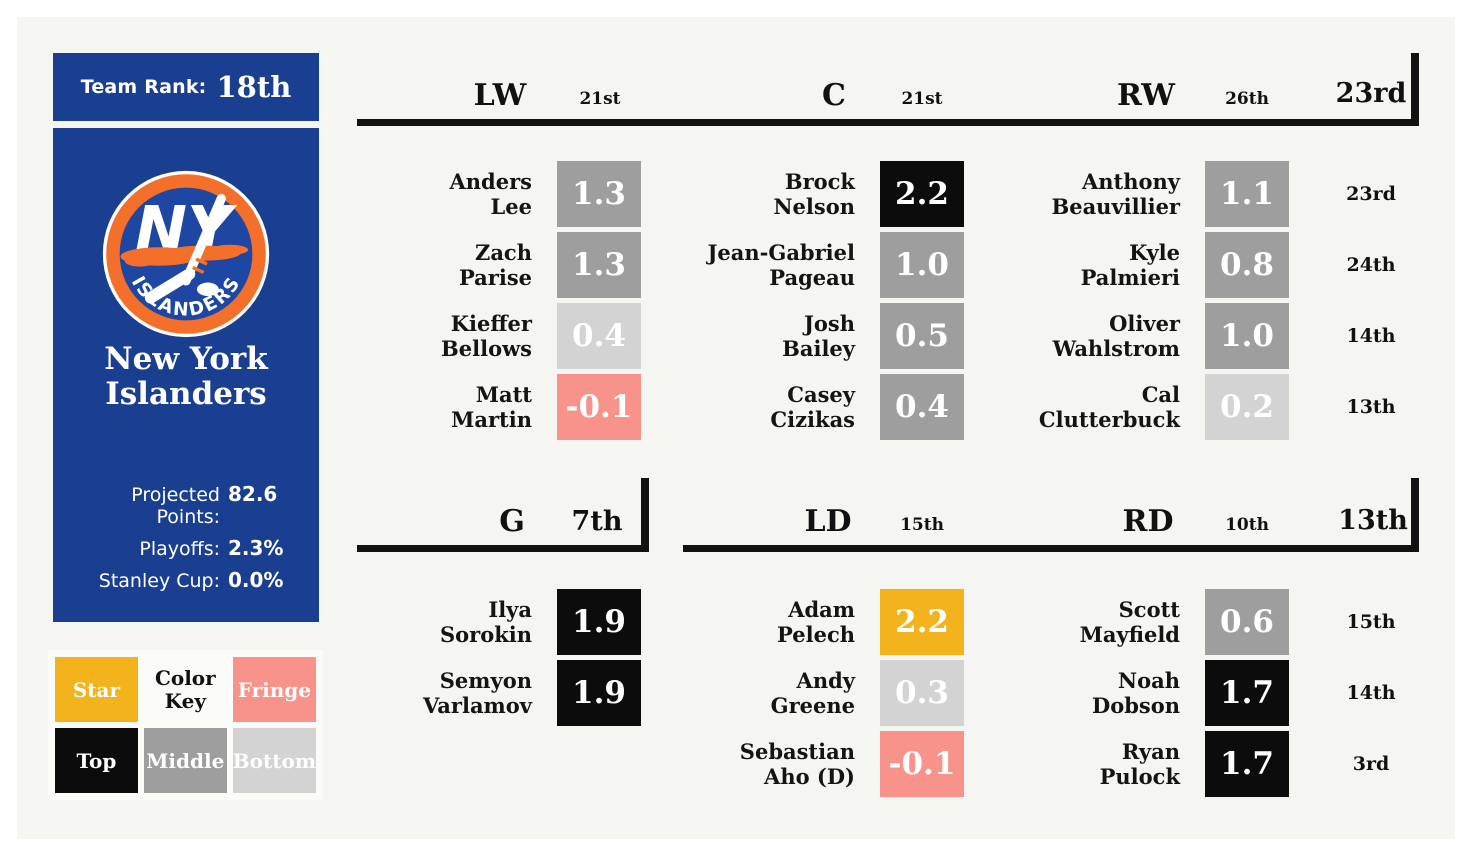  I want to click on legend-middle-swatch: Middle, so click(185, 760).